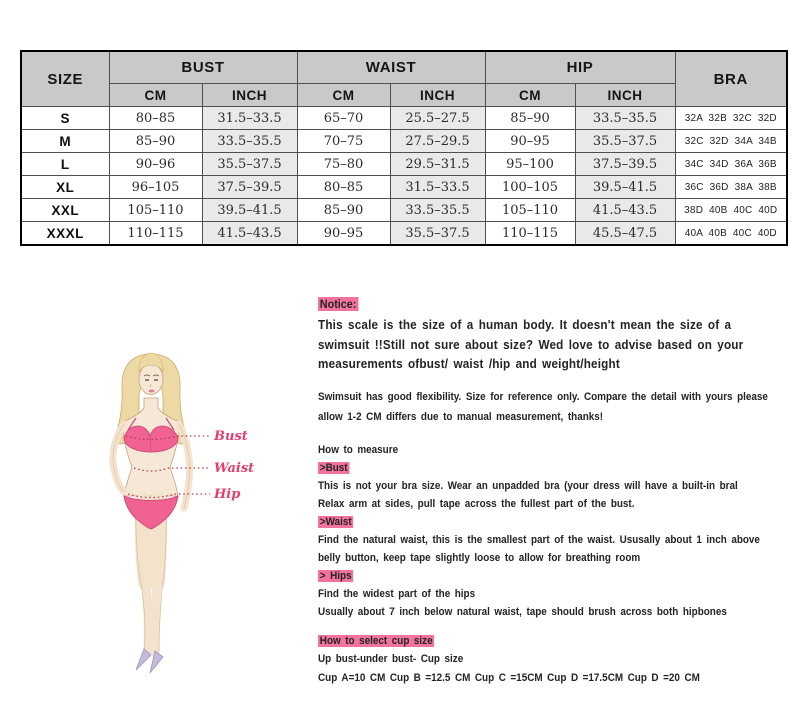 The width and height of the screenshot is (800, 716). Describe the element at coordinates (437, 210) in the screenshot. I see `waist-inch-cell: 33.5–35.5` at that location.